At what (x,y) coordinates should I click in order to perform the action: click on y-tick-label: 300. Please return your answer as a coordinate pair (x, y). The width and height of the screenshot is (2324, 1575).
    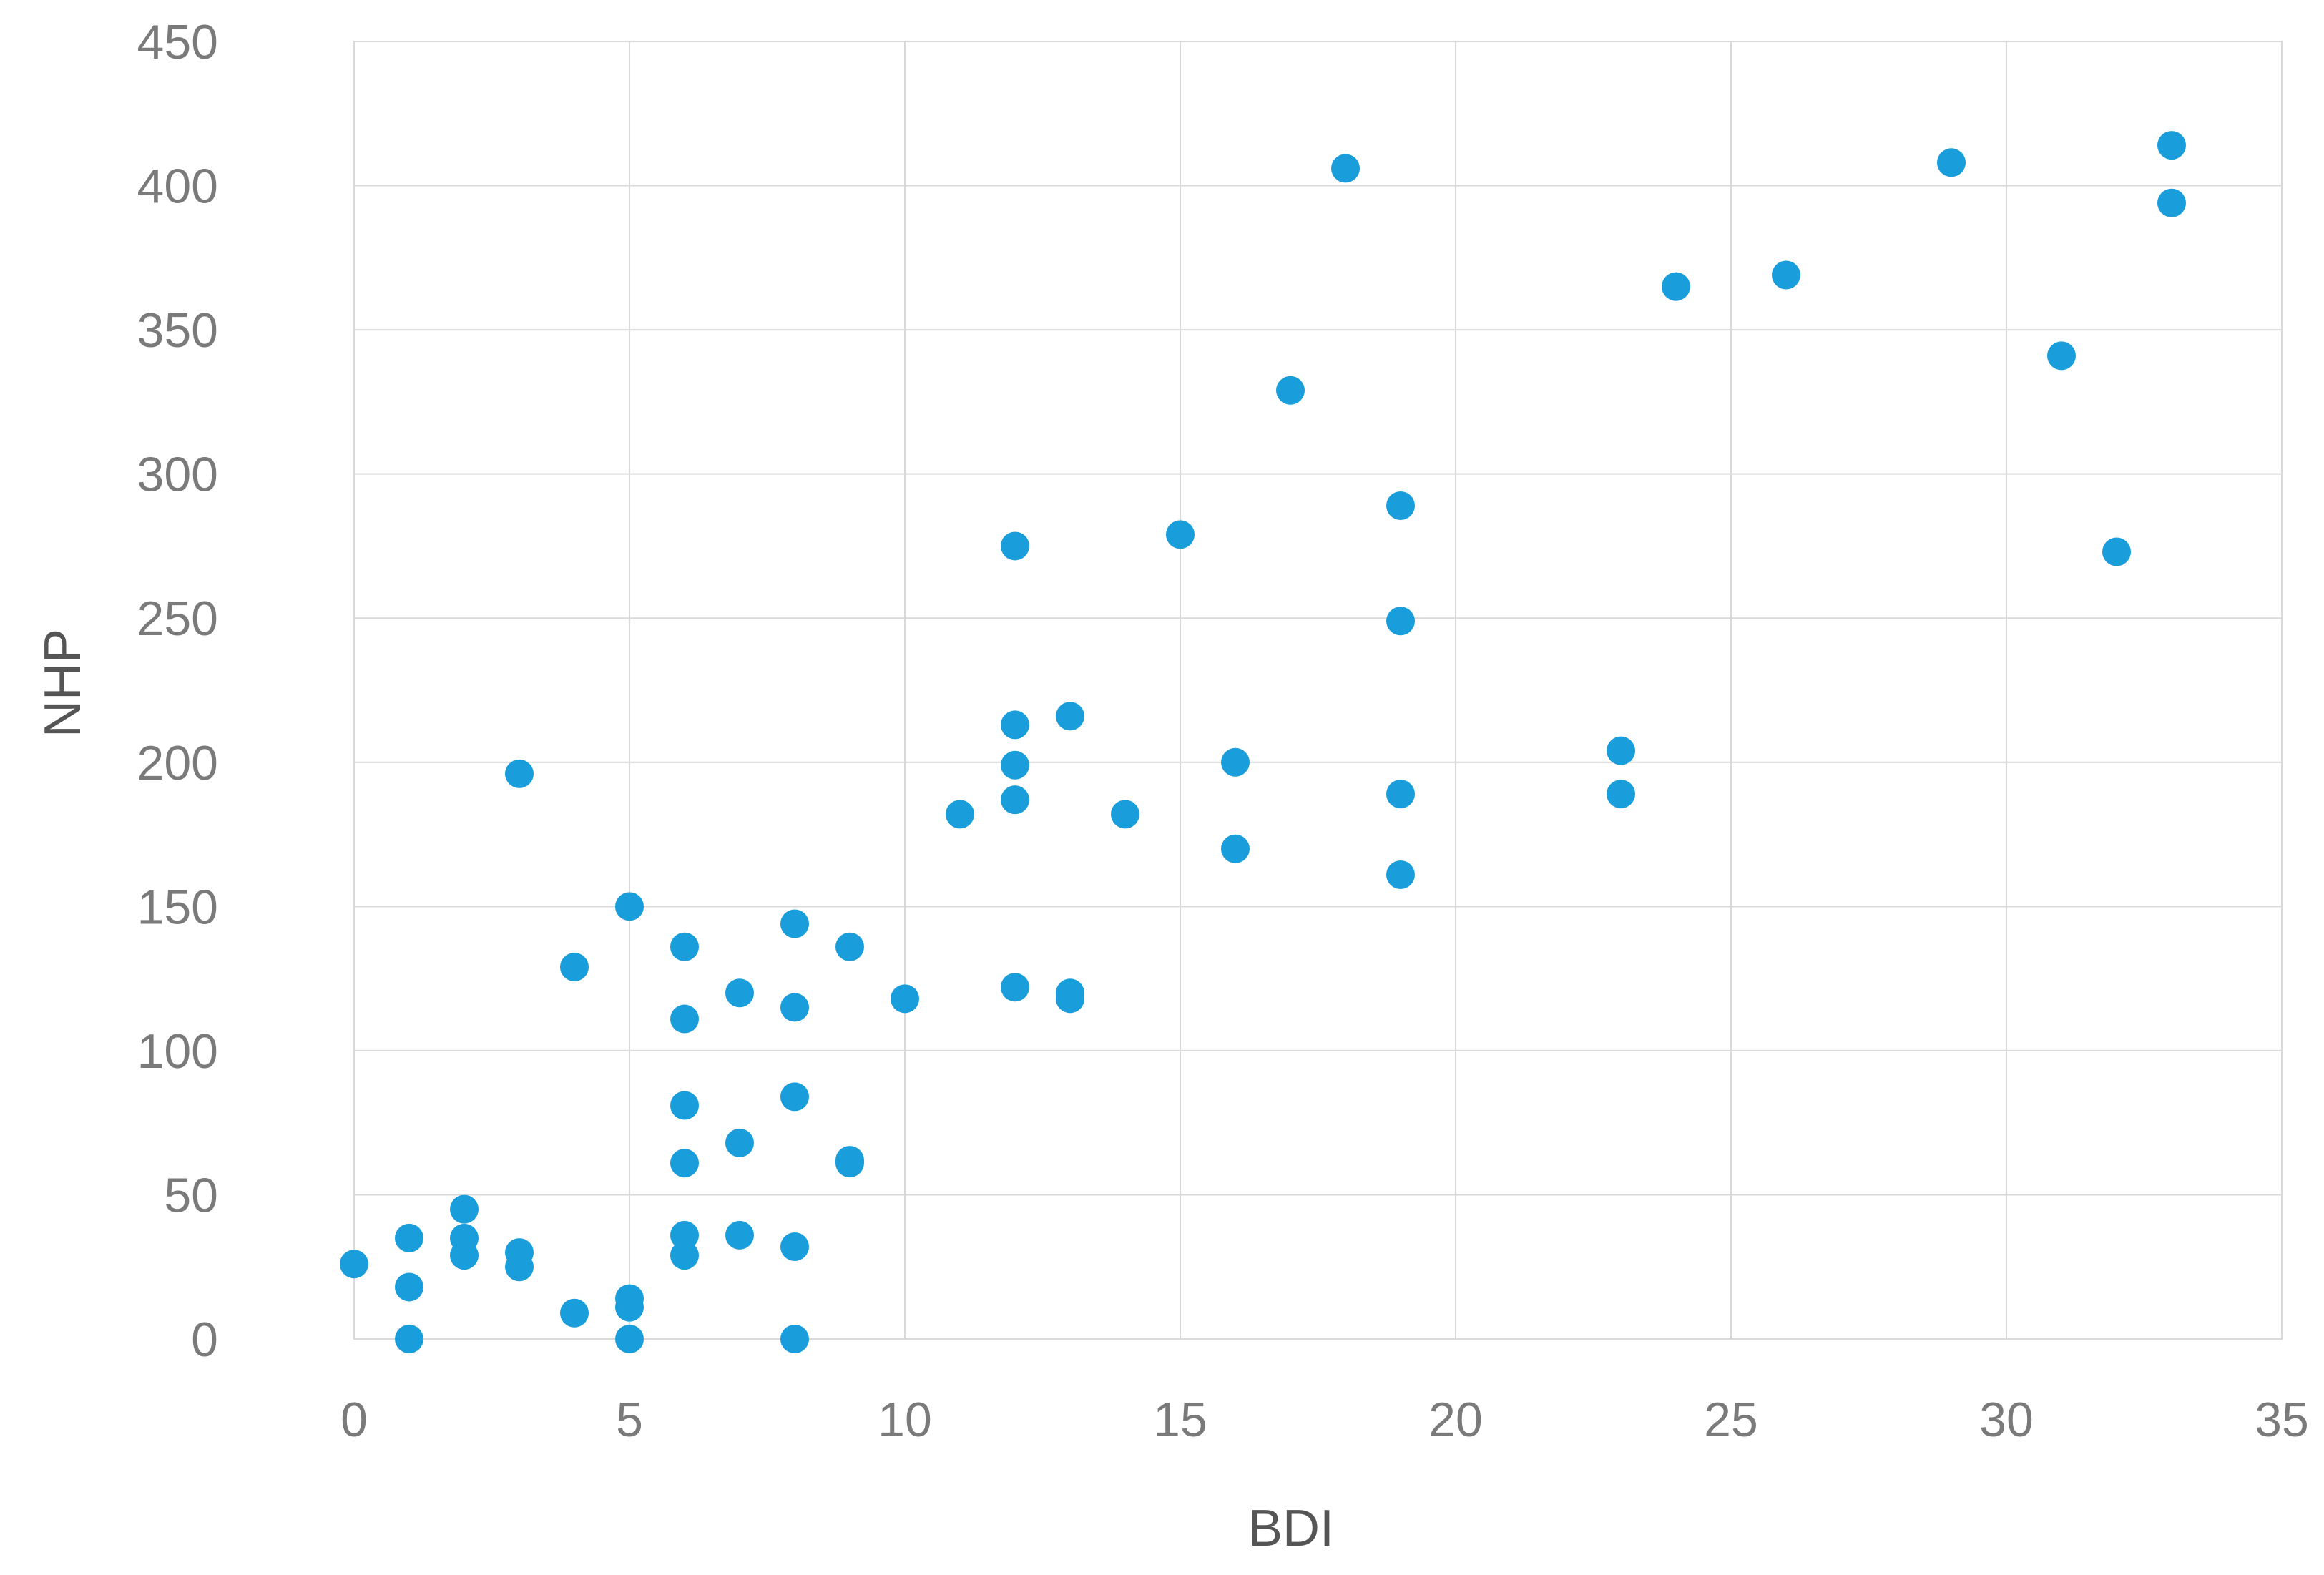
    Looking at the image, I should click on (177, 475).